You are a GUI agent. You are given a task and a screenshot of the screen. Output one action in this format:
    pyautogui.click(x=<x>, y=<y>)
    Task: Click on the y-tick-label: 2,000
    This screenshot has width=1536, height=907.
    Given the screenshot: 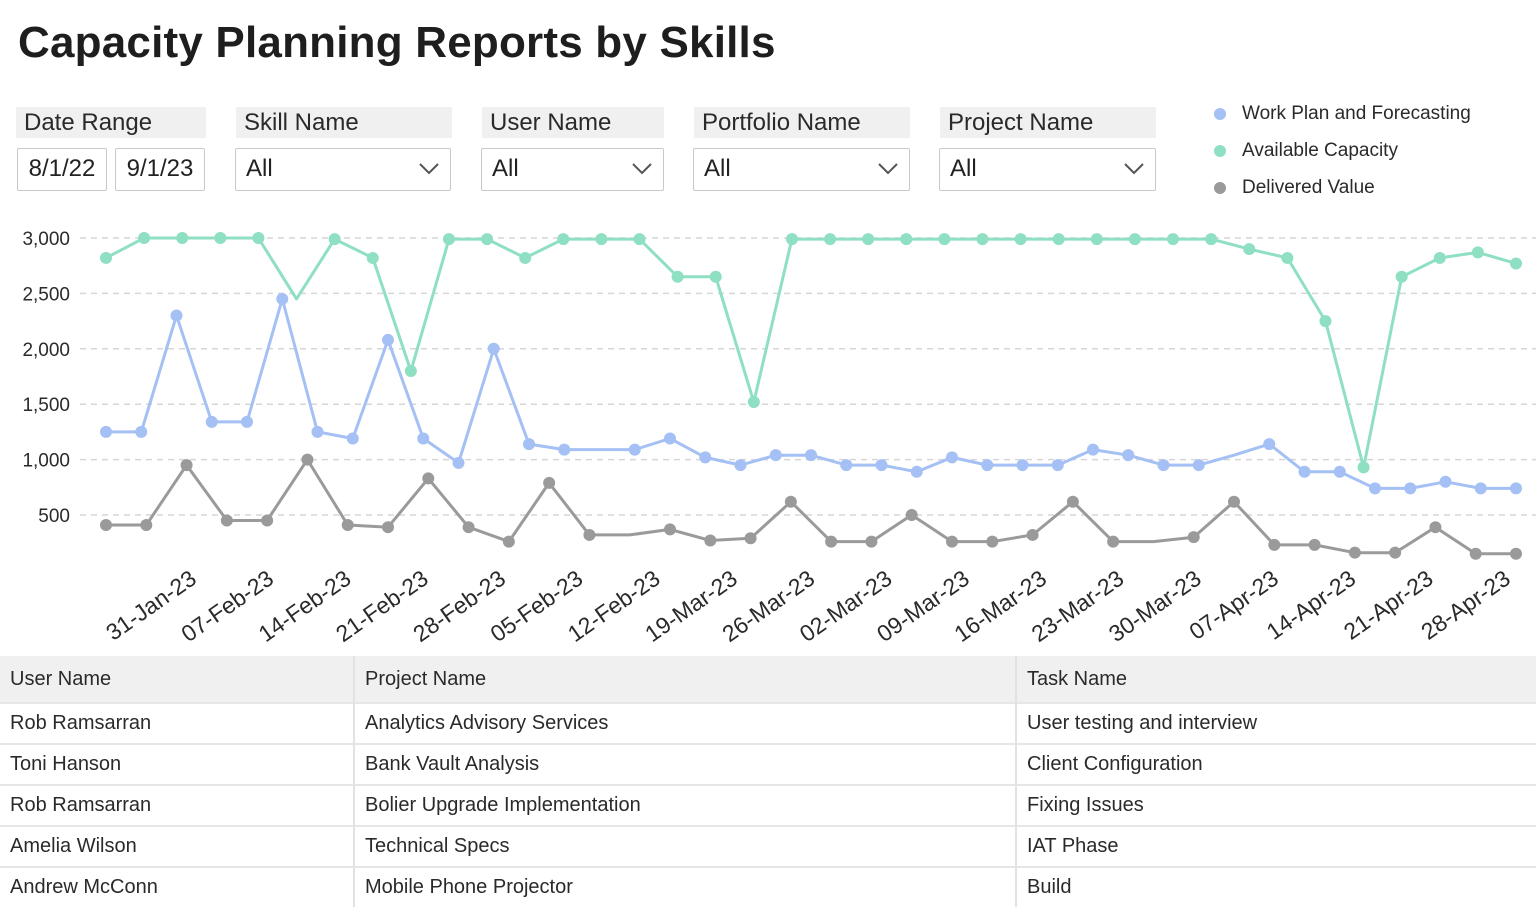 What is the action you would take?
    pyautogui.click(x=46, y=350)
    